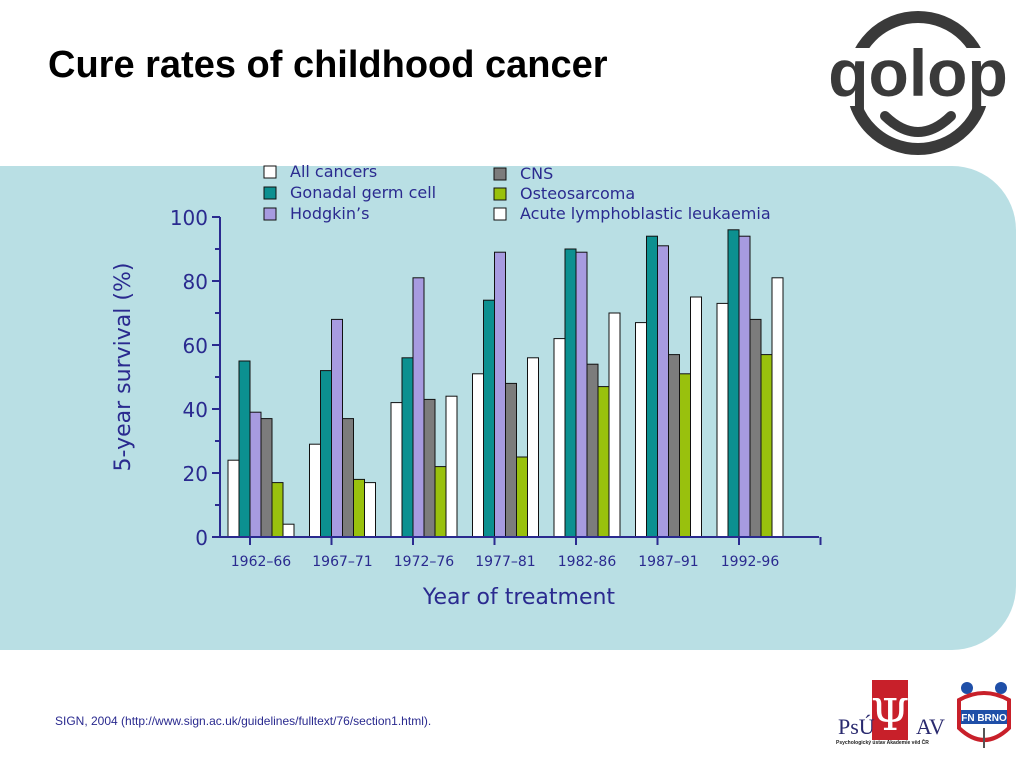 The height and width of the screenshot is (768, 1024). What do you see at coordinates (123, 367) in the screenshot?
I see `y-axis-label: 5-year survival (%)` at bounding box center [123, 367].